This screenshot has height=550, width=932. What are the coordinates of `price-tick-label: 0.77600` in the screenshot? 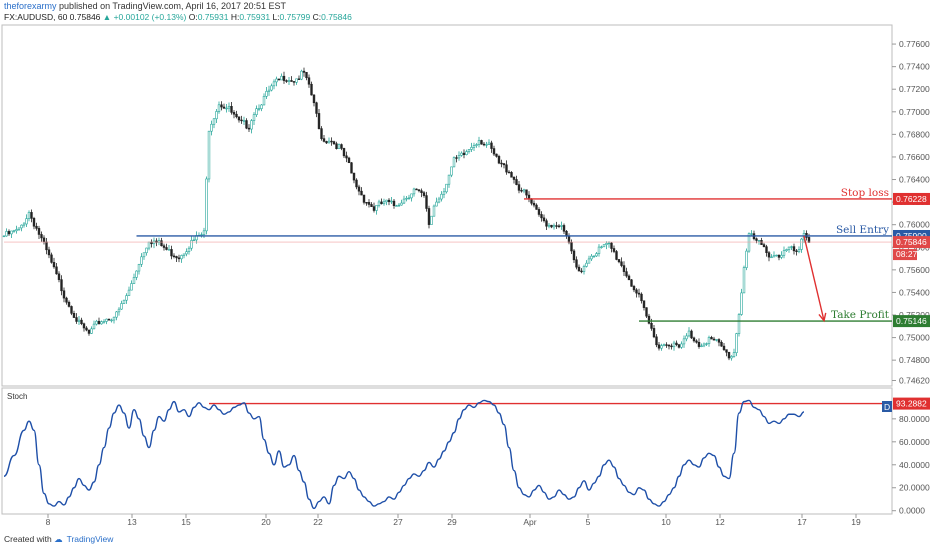 It's located at (914, 44).